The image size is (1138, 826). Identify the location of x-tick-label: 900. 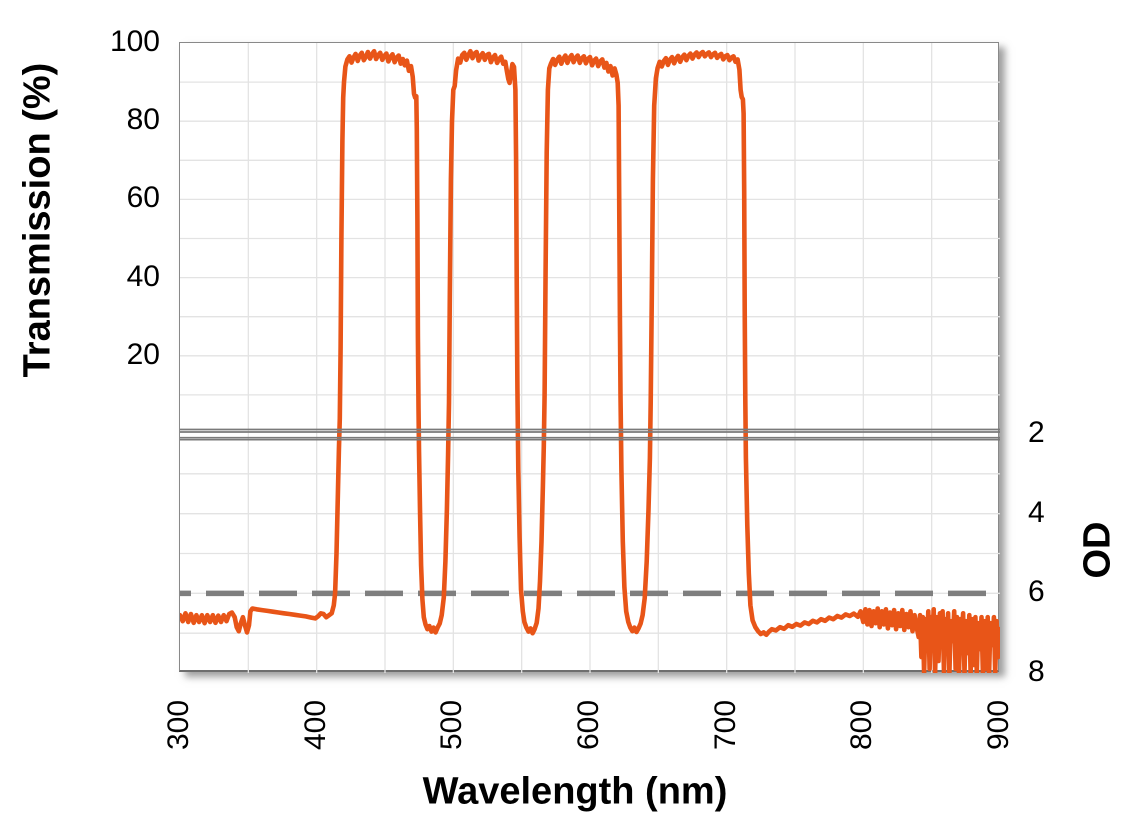
(998, 725).